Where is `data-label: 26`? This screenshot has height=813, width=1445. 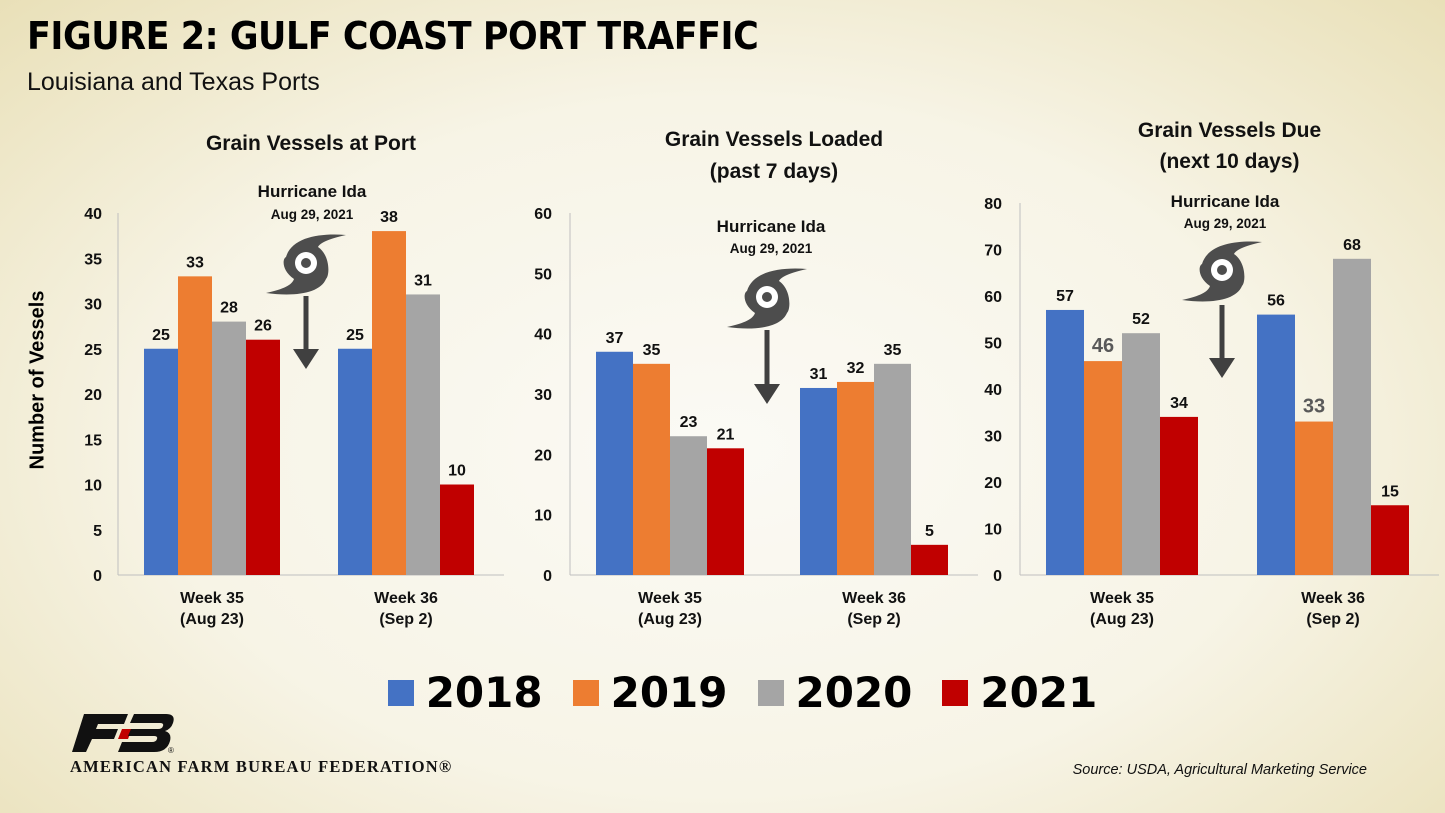
data-label: 26 is located at coordinates (263, 326).